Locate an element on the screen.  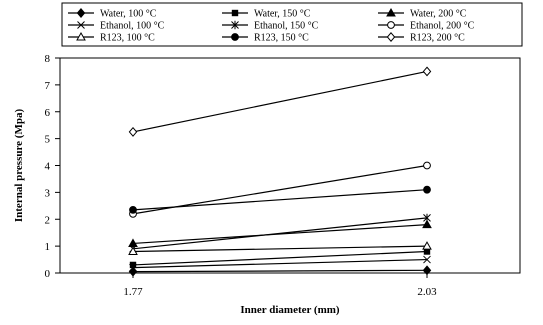
legend-item: Ethanol, 150 °C is located at coordinates (270, 26).